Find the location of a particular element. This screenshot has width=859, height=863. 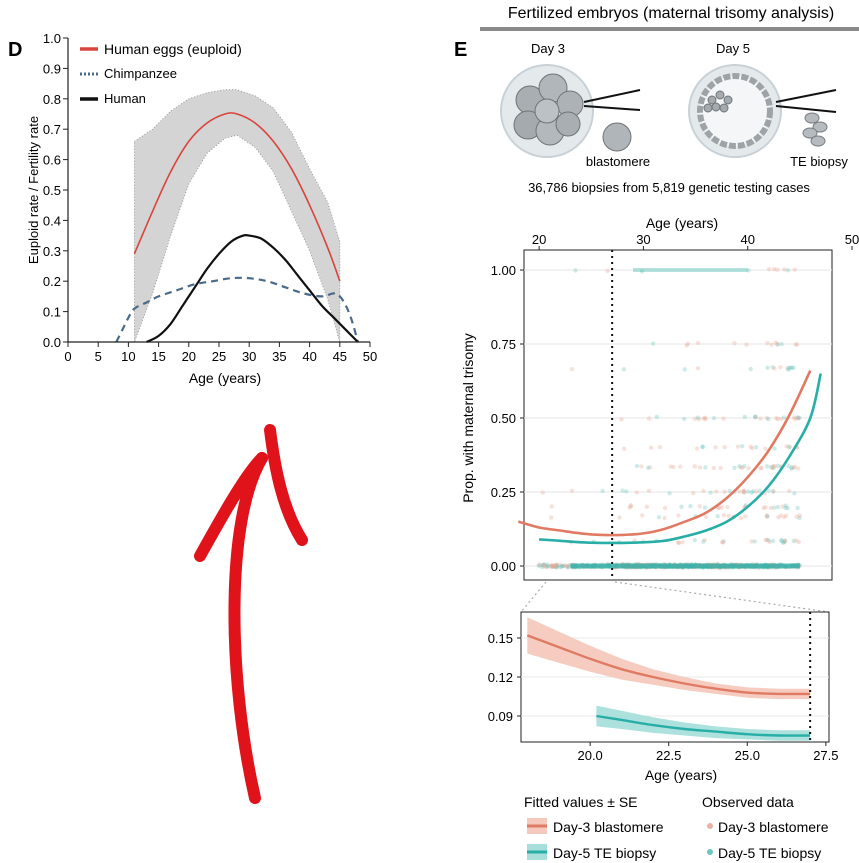

red-arrow-left-head is located at coordinates (231, 507).